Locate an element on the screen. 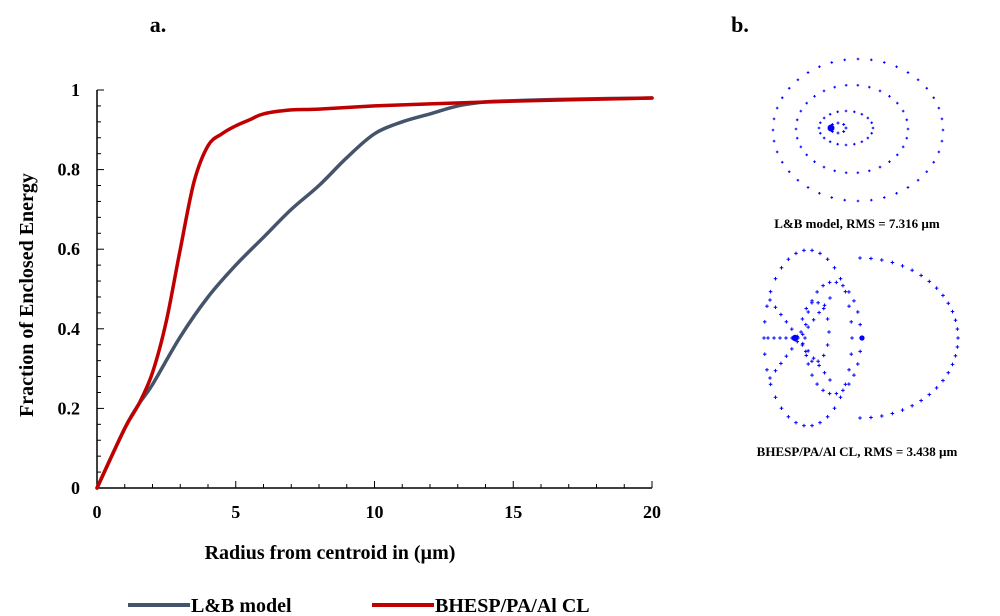 The image size is (1000, 616). x-axis-title: Radius from centroid in (µm) is located at coordinates (330, 553).